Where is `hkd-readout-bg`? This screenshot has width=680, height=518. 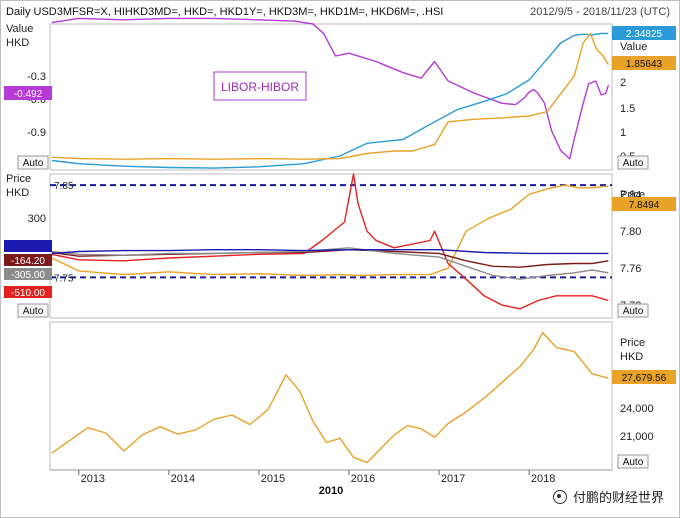
hkd-readout-bg is located at coordinates (644, 63).